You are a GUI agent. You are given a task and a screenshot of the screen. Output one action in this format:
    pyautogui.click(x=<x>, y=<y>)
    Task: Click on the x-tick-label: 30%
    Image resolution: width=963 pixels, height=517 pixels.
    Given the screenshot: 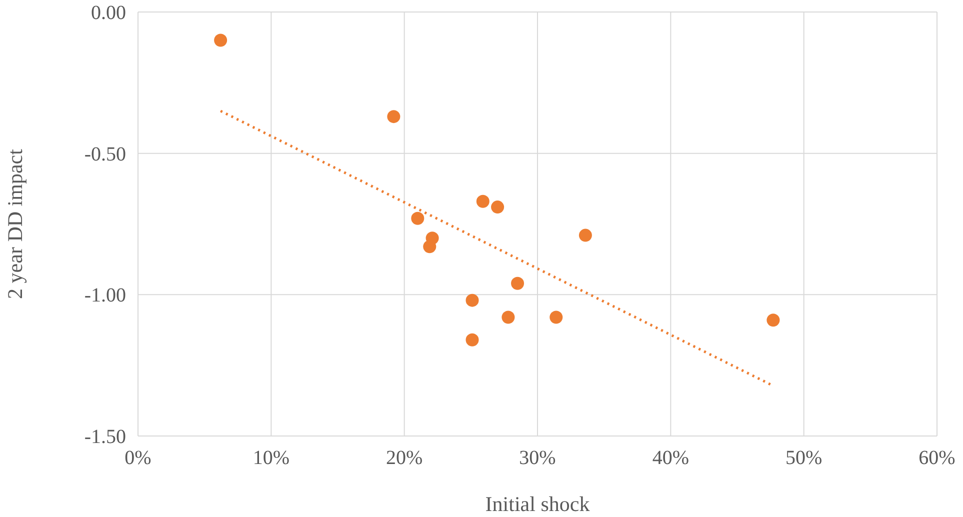 What is the action you would take?
    pyautogui.click(x=537, y=458)
    